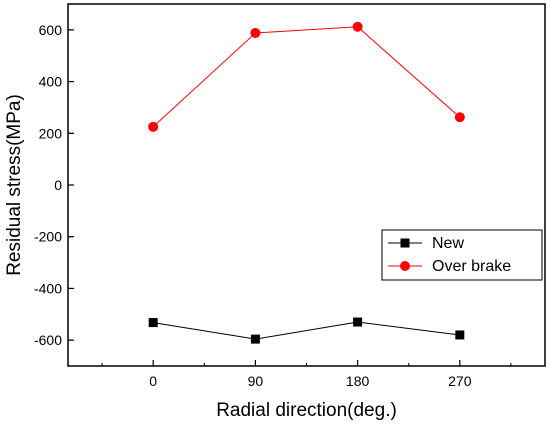 The image size is (551, 426). Describe the element at coordinates (405, 266) in the screenshot. I see `legend-marker-over-brake` at that location.